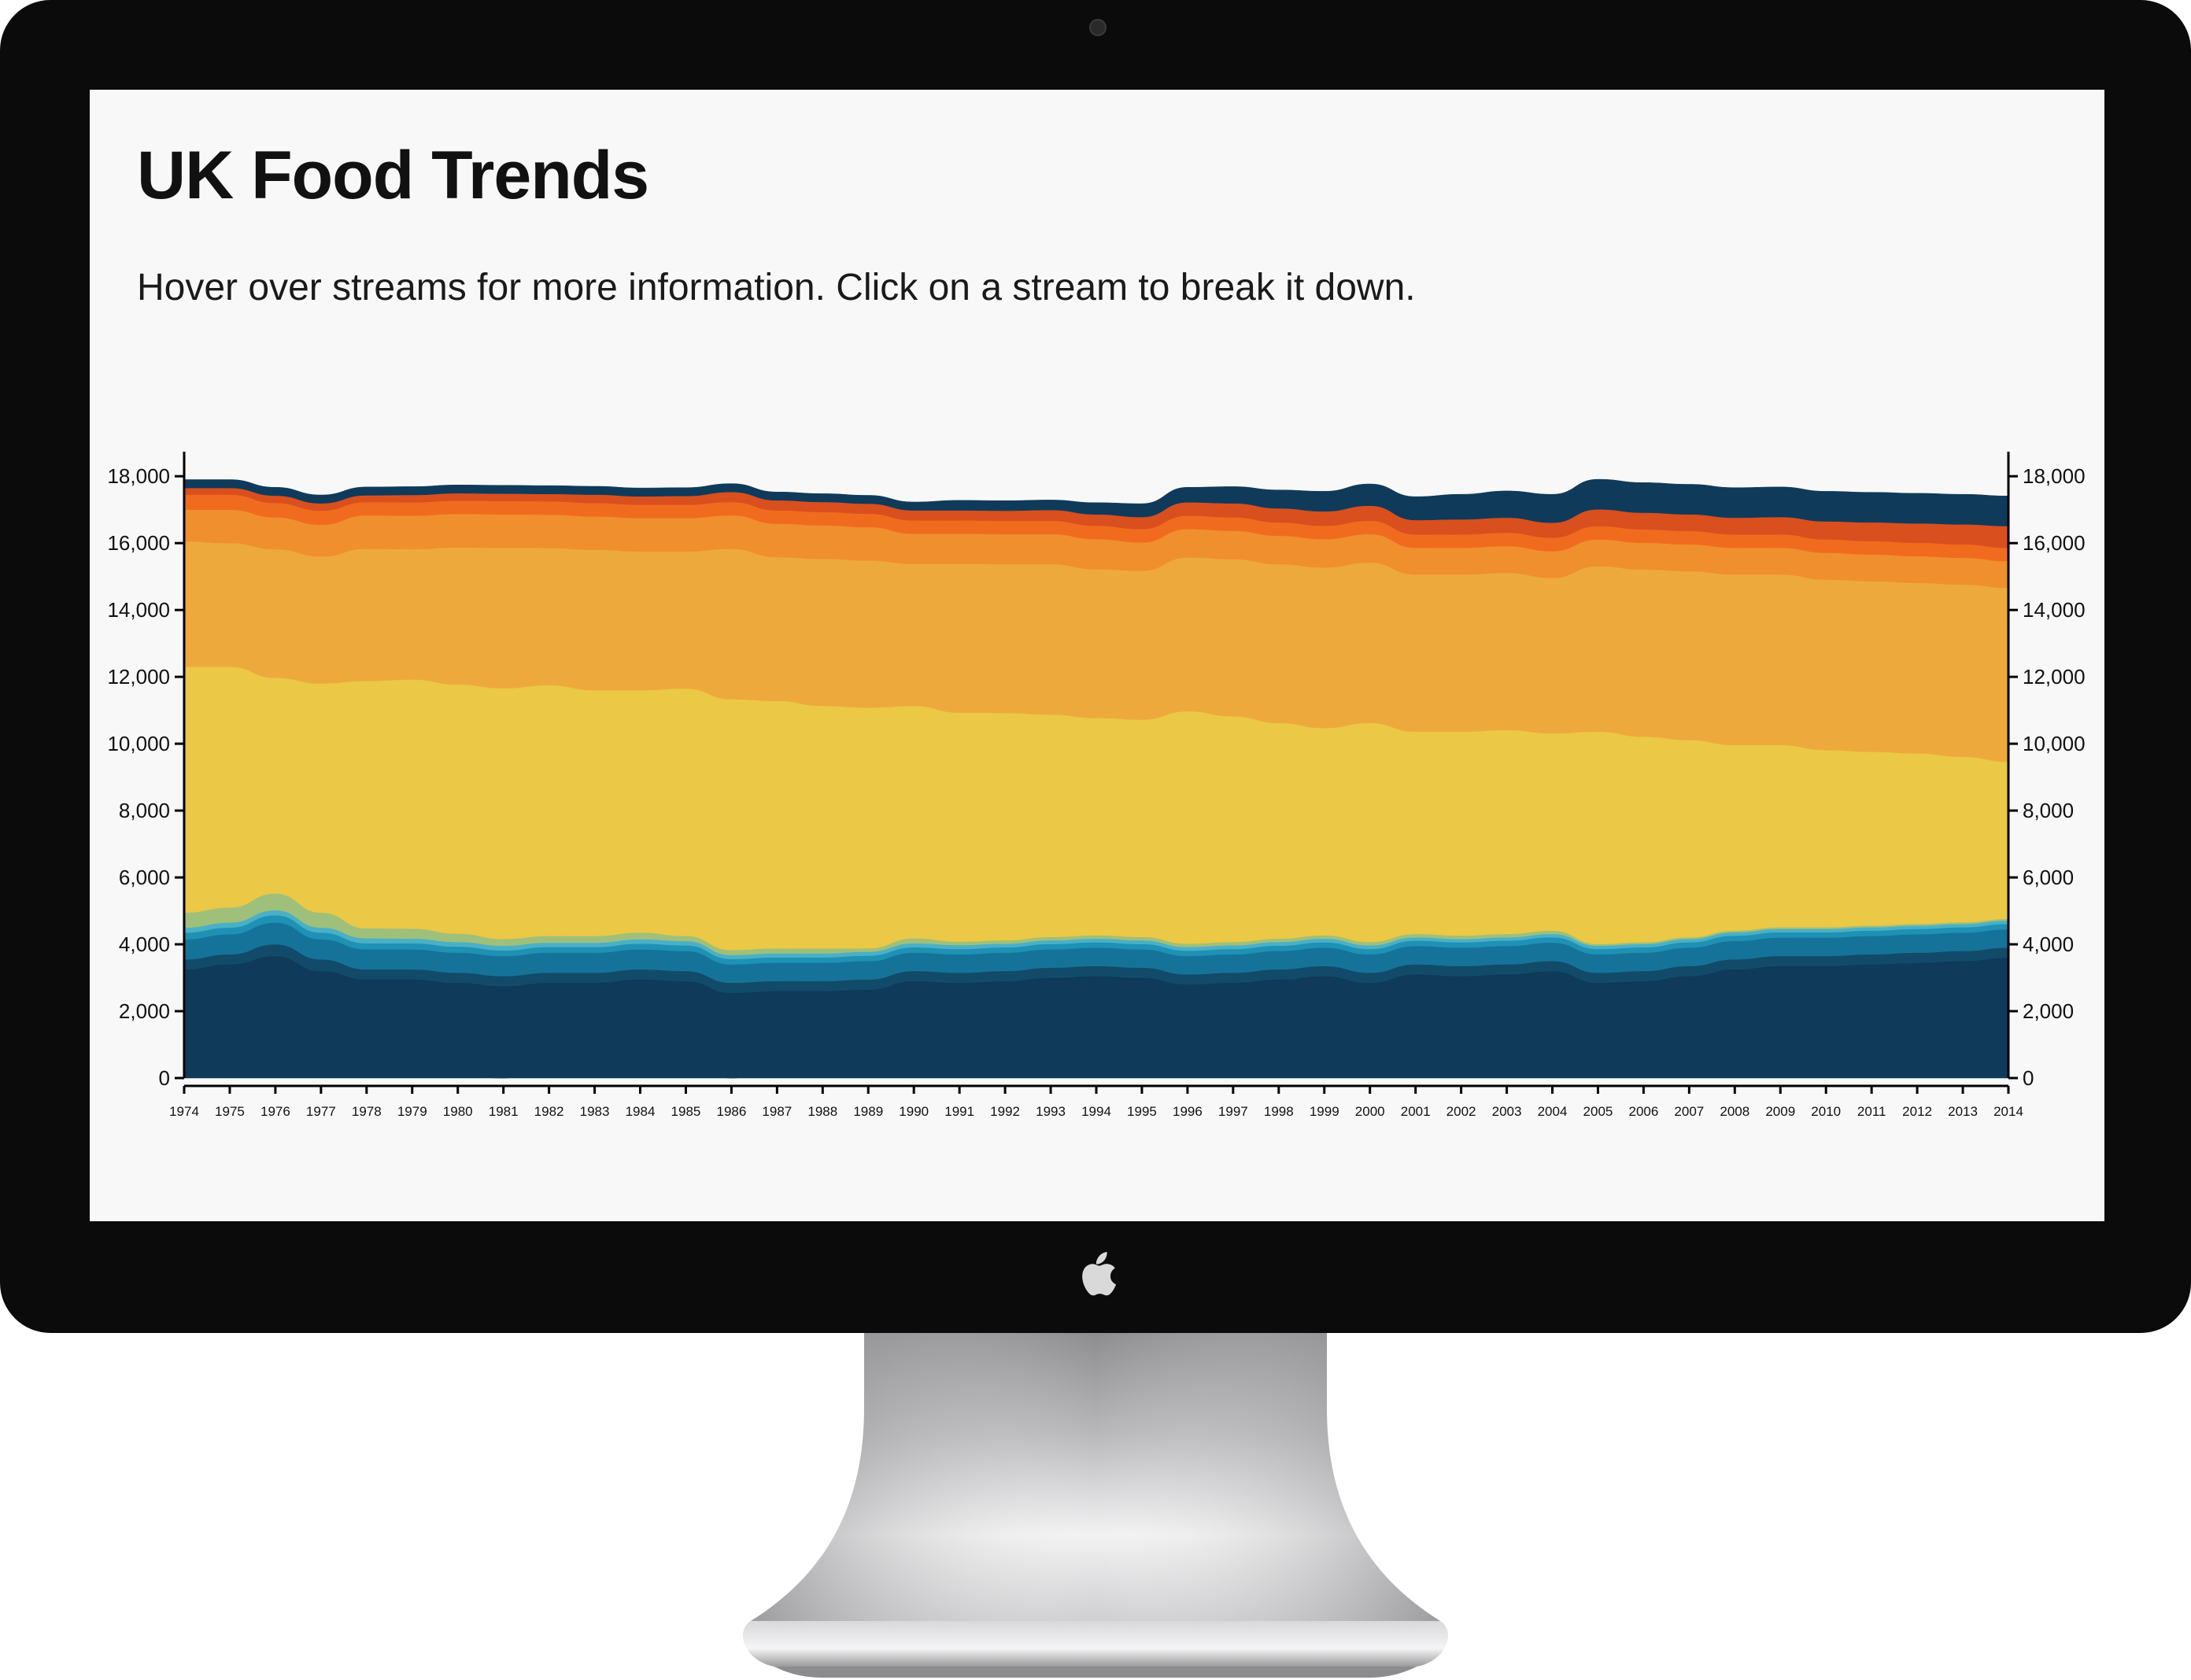 The height and width of the screenshot is (1680, 2191). What do you see at coordinates (1917, 1111) in the screenshot?
I see `x-tick-label: 2012` at bounding box center [1917, 1111].